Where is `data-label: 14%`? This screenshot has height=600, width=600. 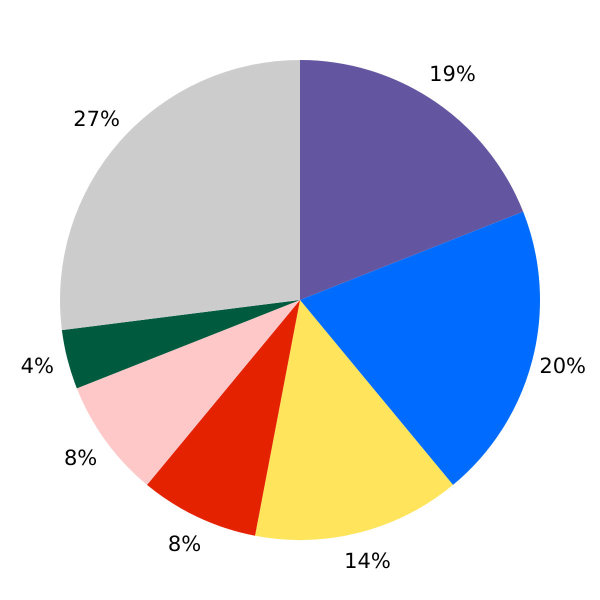 data-label: 14% is located at coordinates (367, 561).